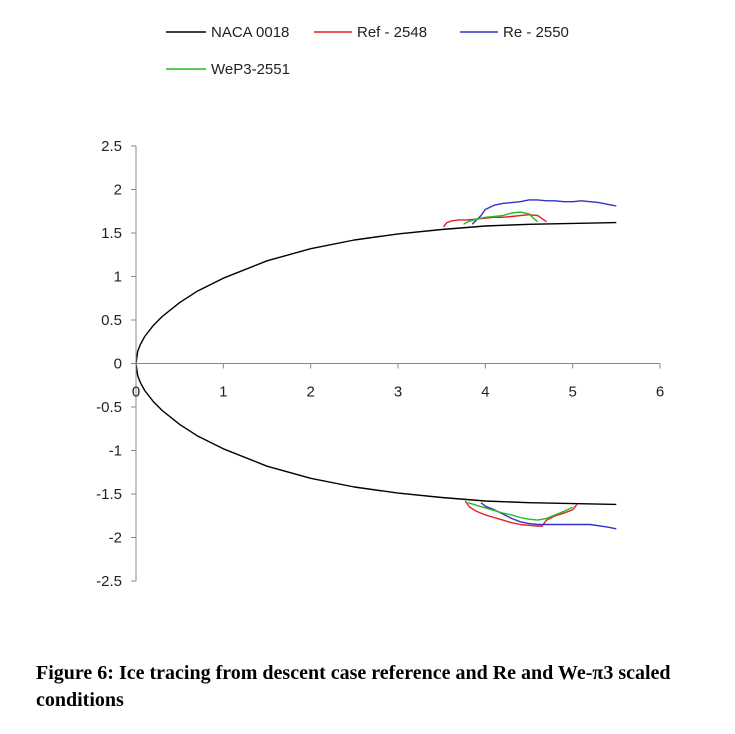 This screenshot has width=735, height=734. I want to click on x-tick-label: 0, so click(136, 392).